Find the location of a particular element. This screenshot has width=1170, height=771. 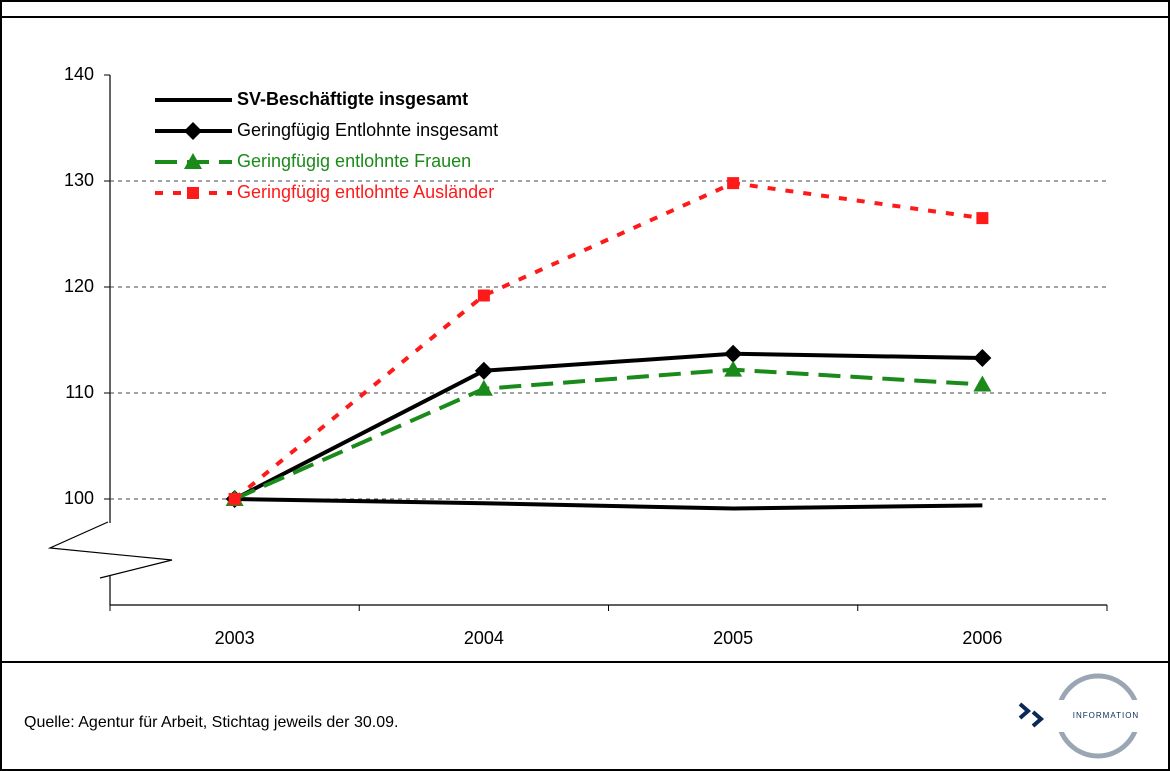

series is located at coordinates (608, 504).